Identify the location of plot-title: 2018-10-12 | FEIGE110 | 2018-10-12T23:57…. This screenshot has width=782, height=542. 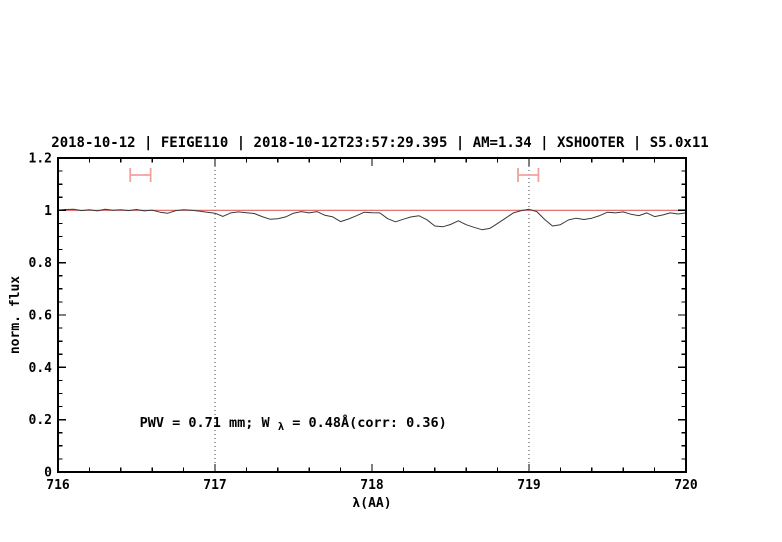
(379, 143).